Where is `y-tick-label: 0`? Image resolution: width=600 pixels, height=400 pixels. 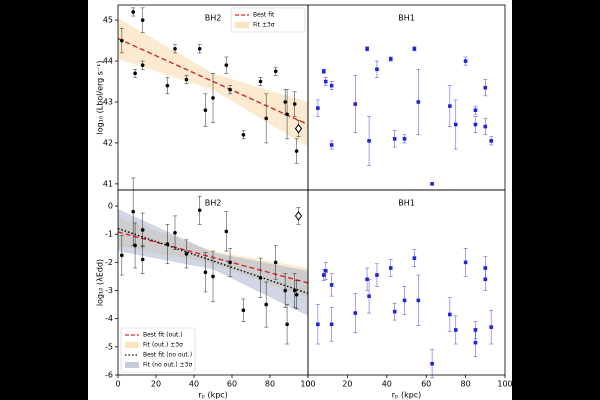 y-tick-label: 0 is located at coordinates (110, 206).